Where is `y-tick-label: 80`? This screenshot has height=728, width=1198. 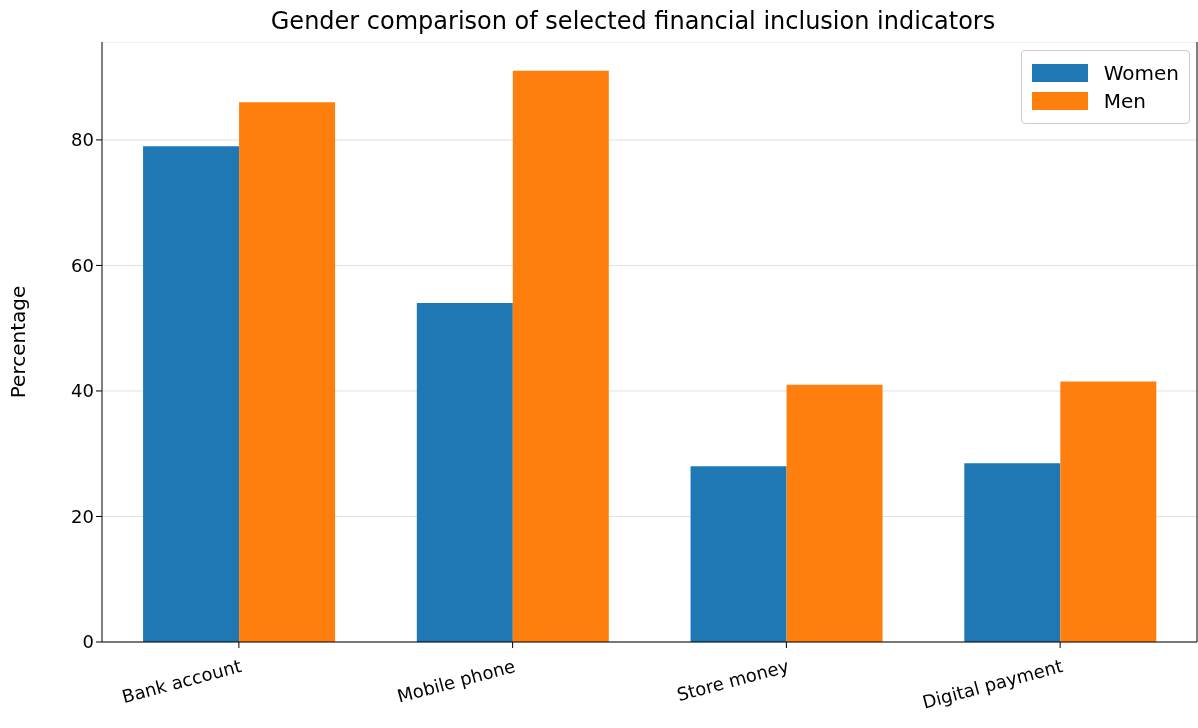
y-tick-label: 80 is located at coordinates (82, 140).